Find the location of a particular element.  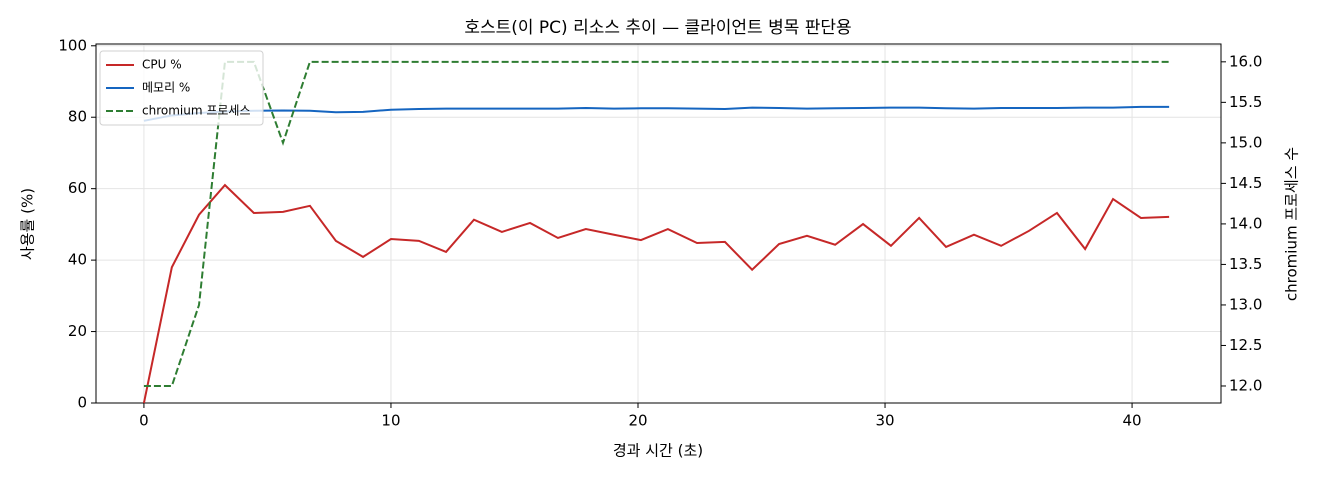

y2-axis-label: chromium 프로세스 수 is located at coordinates (1292, 224).